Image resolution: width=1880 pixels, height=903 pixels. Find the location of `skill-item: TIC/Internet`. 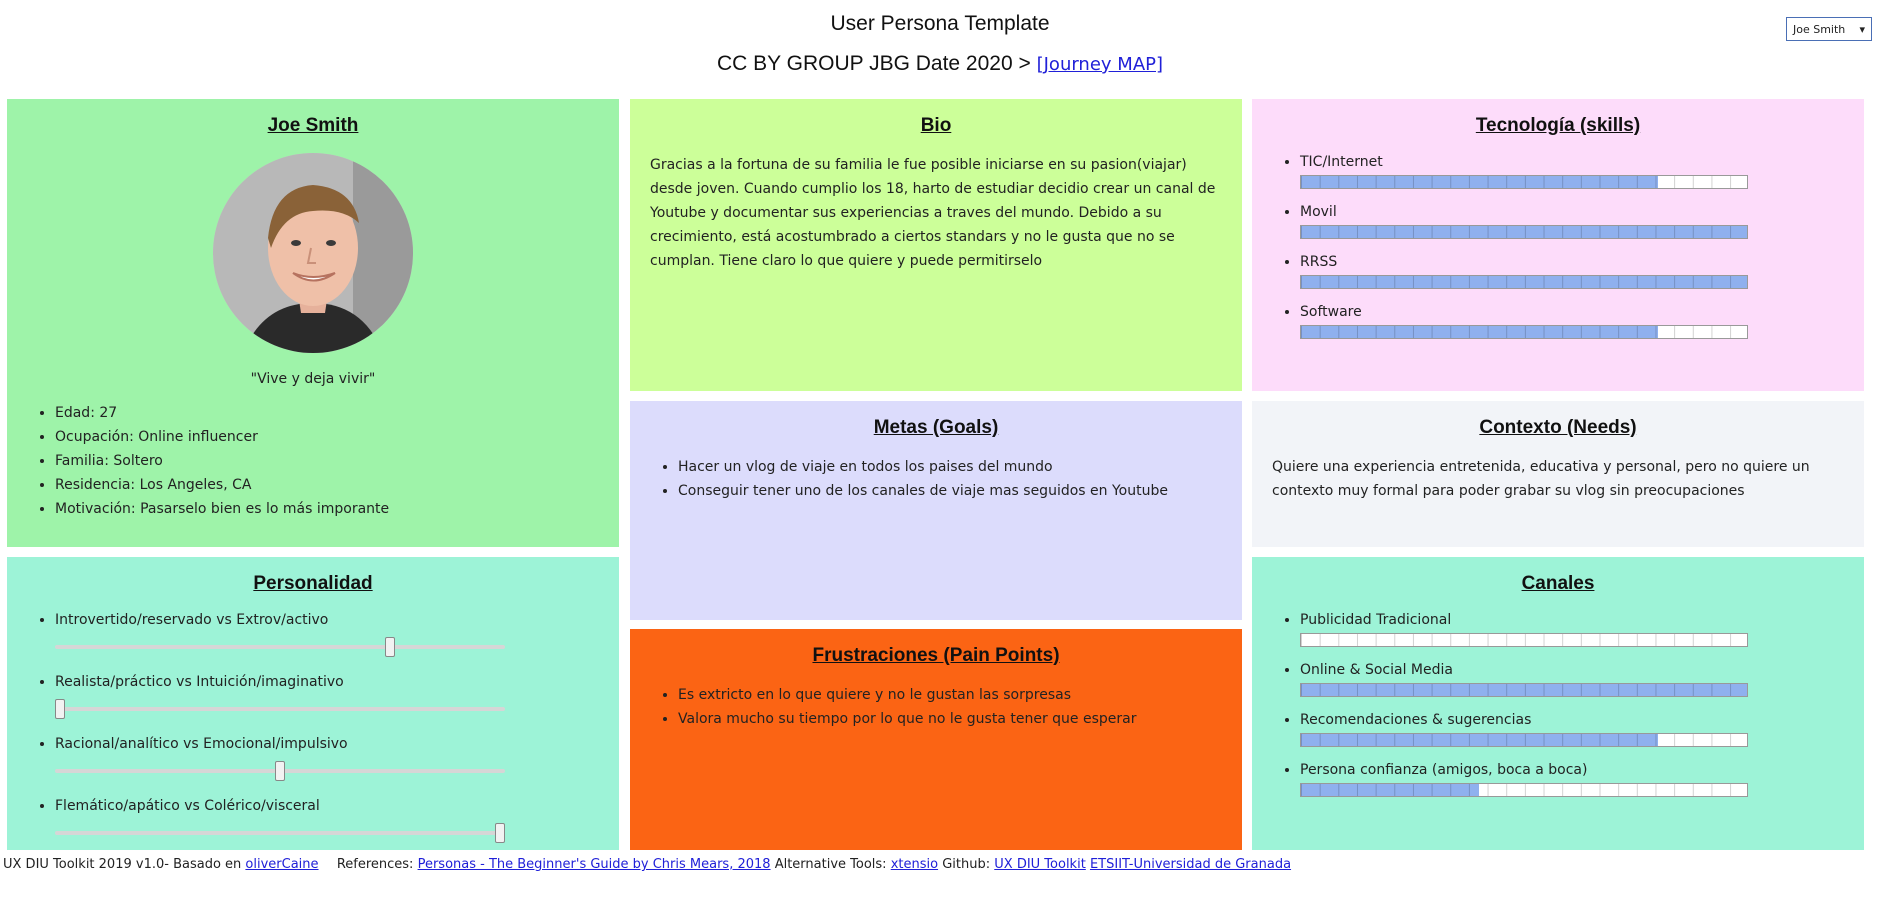

skill-item: TIC/Internet is located at coordinates (1572, 171).